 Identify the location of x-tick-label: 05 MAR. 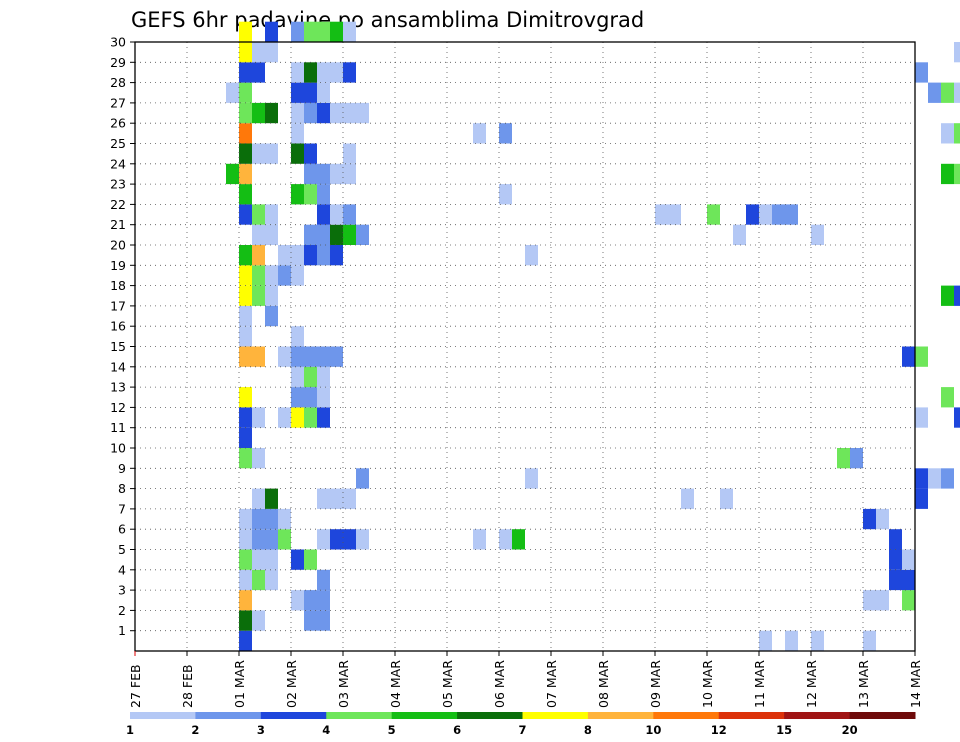
(447, 684).